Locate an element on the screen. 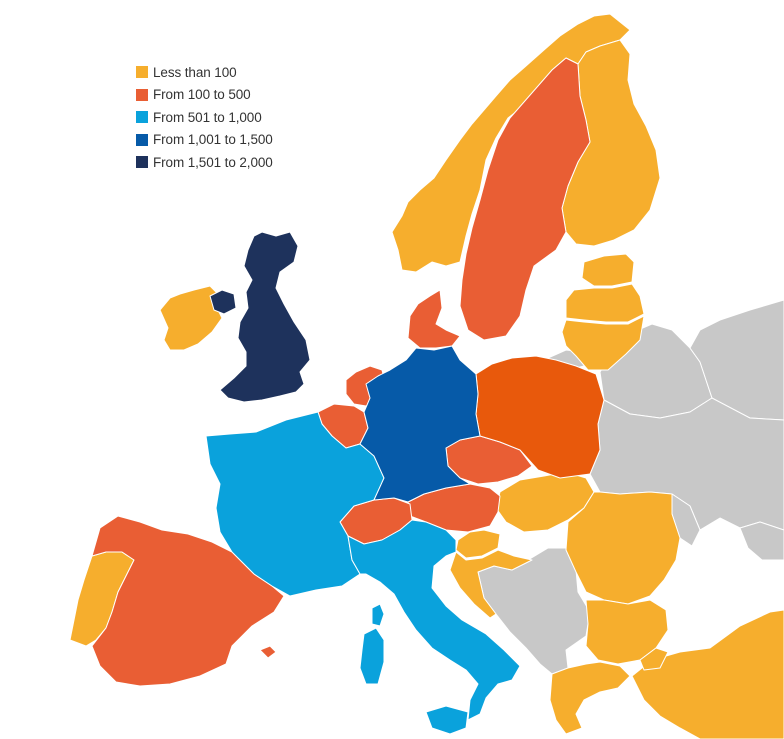 This screenshot has height=739, width=784. legend-item-100-to-500: From 100 to 500 is located at coordinates (204, 95).